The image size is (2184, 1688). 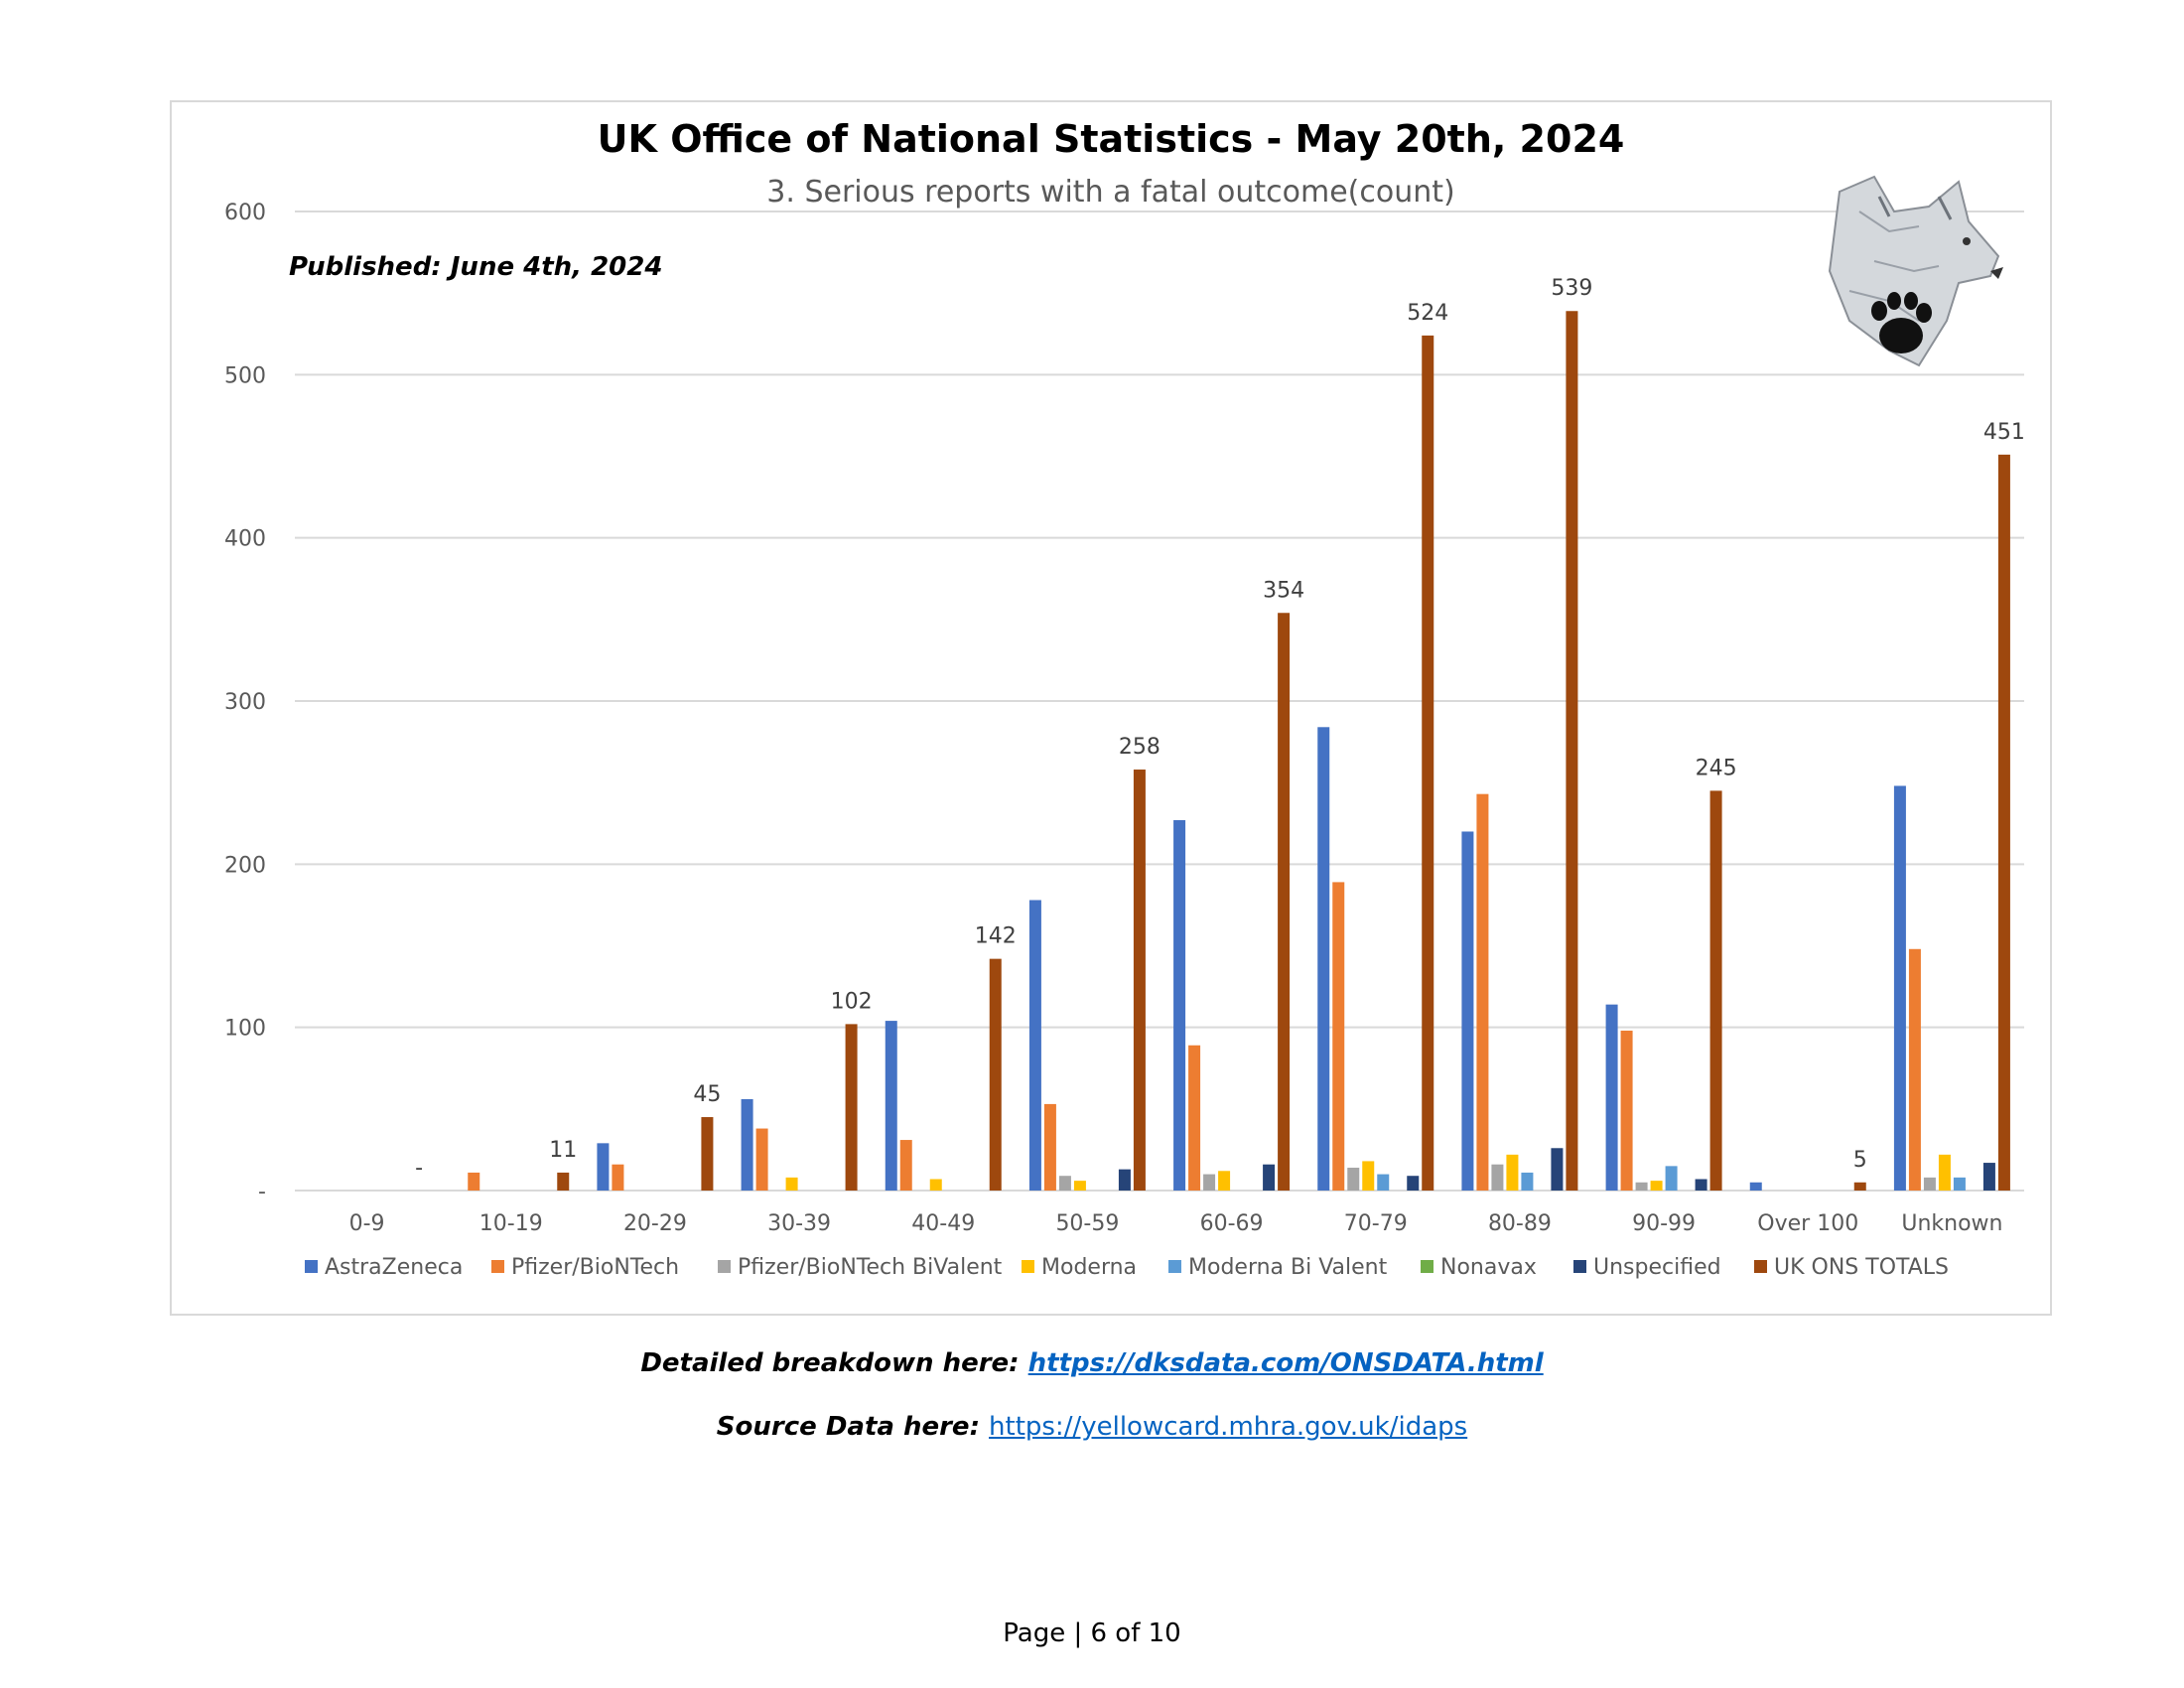 I want to click on page-number: Page | 6 of 10, so click(x=1092, y=1633).